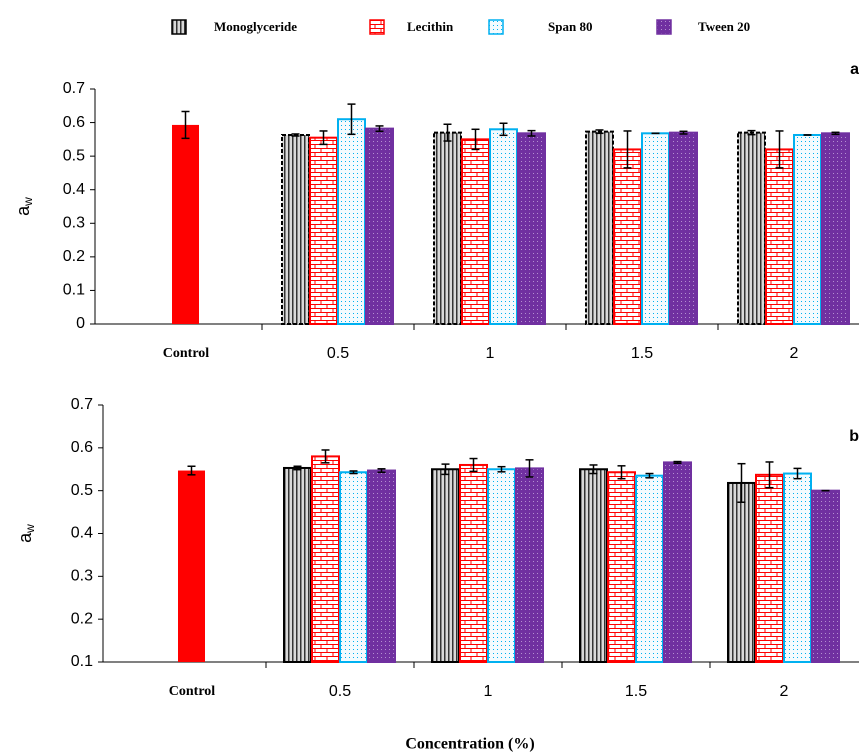 The image size is (859, 756). What do you see at coordinates (430, 26) in the screenshot?
I see `legend-label: Lecithin` at bounding box center [430, 26].